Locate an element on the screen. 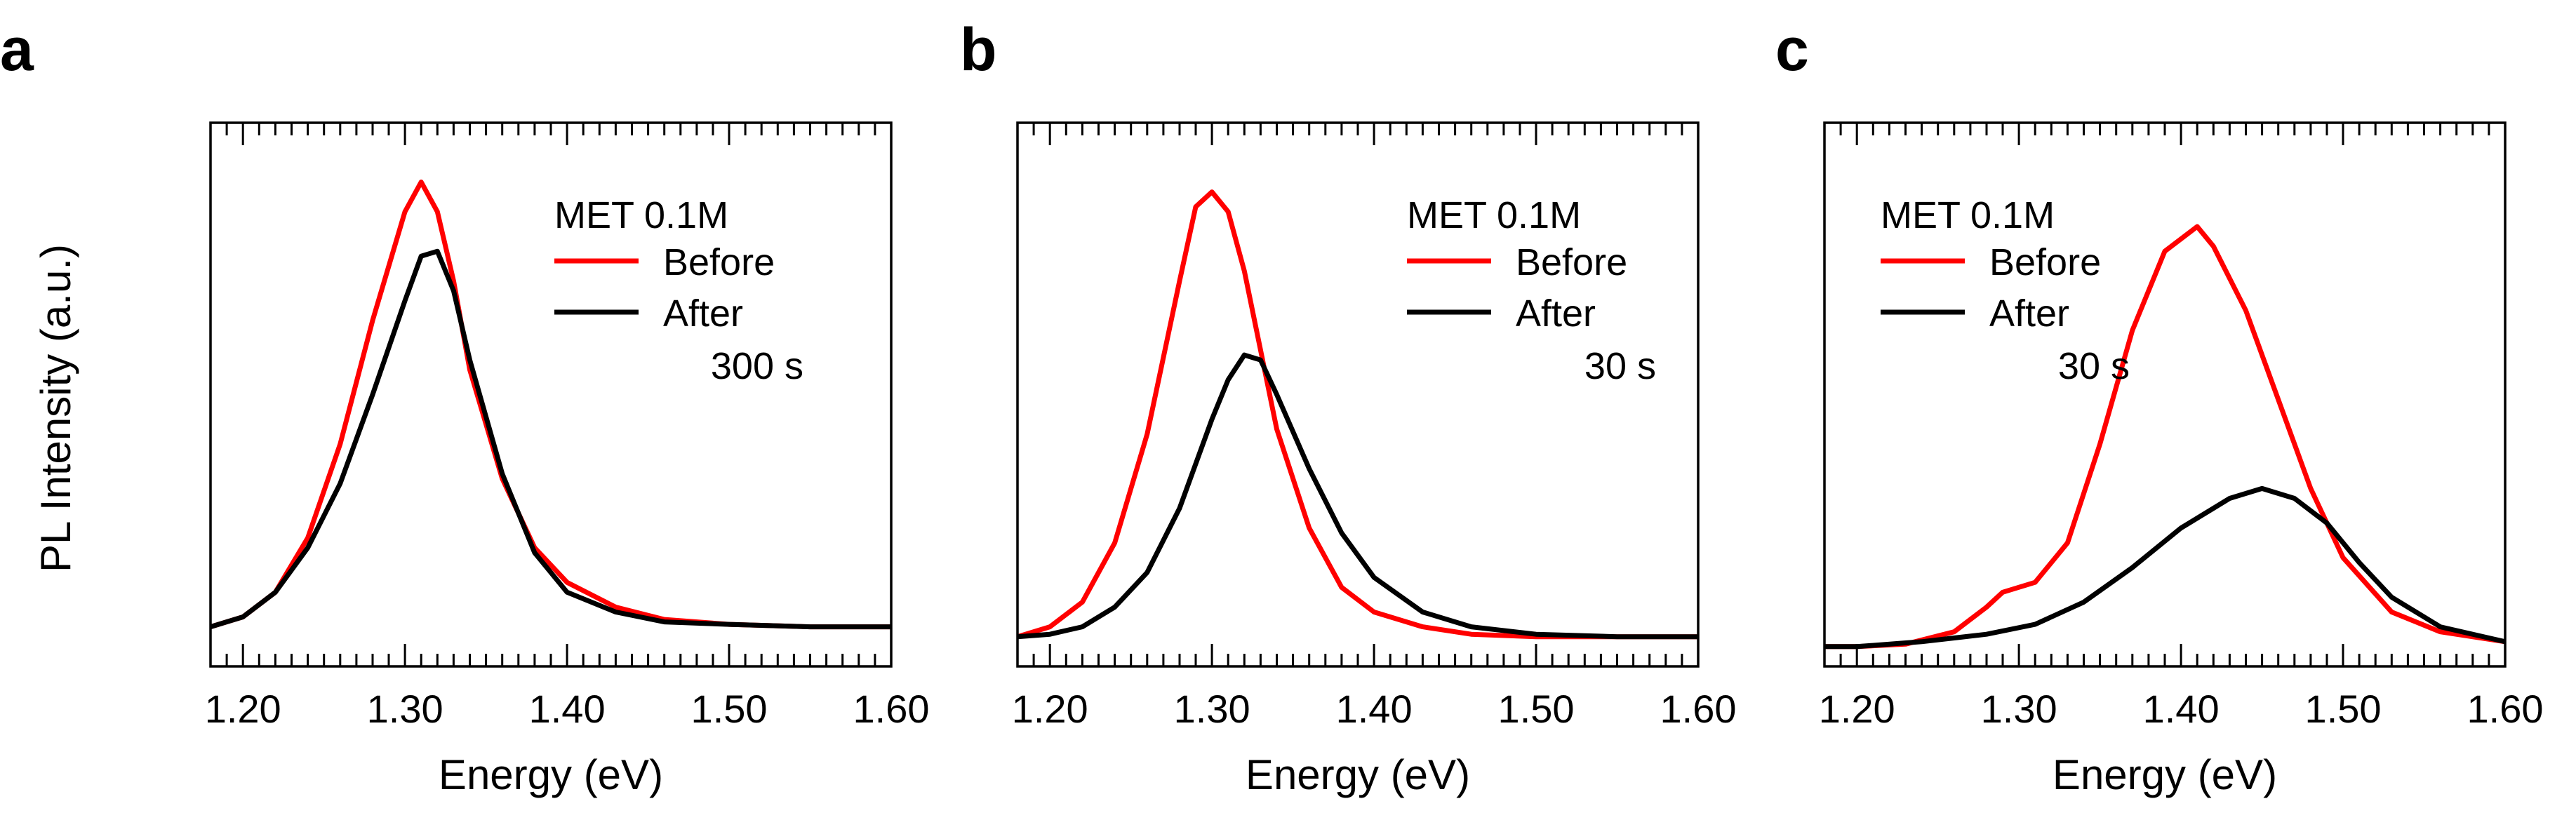  series-line-after-c is located at coordinates (2165, 567).